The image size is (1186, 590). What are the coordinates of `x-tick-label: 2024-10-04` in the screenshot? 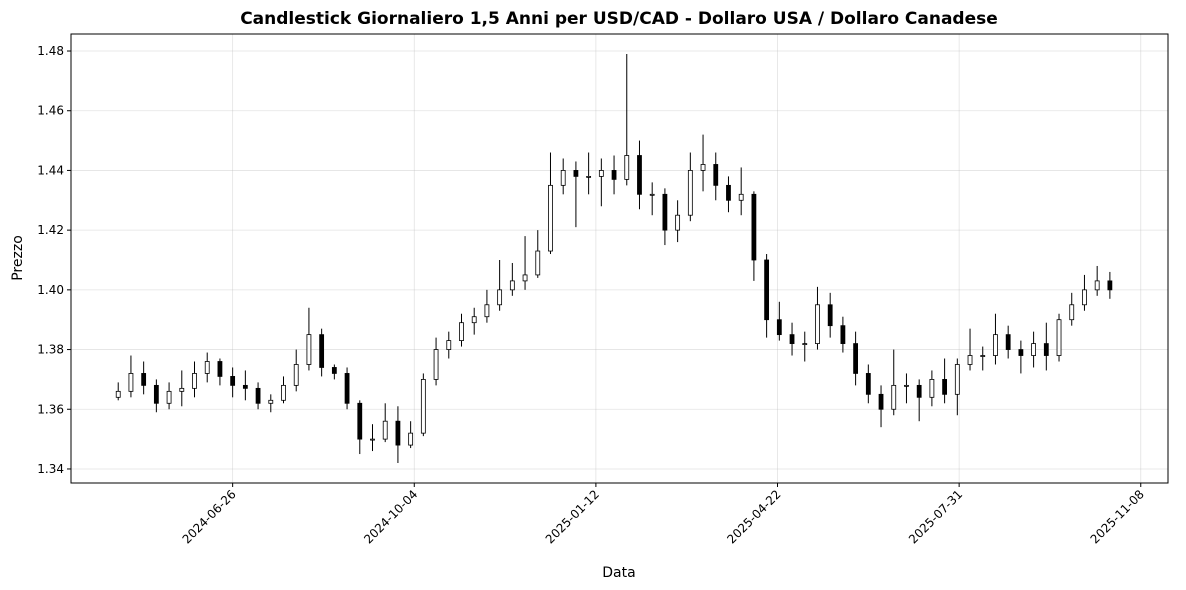 It's located at (390, 516).